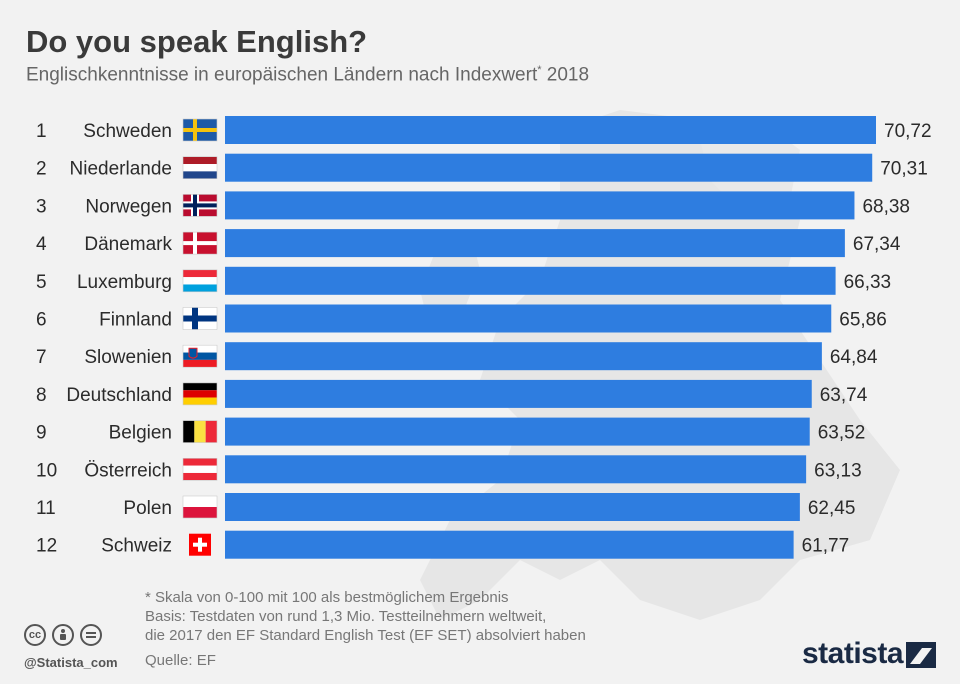  Describe the element at coordinates (200, 544) in the screenshot. I see `flag-switzerland-icon` at that location.